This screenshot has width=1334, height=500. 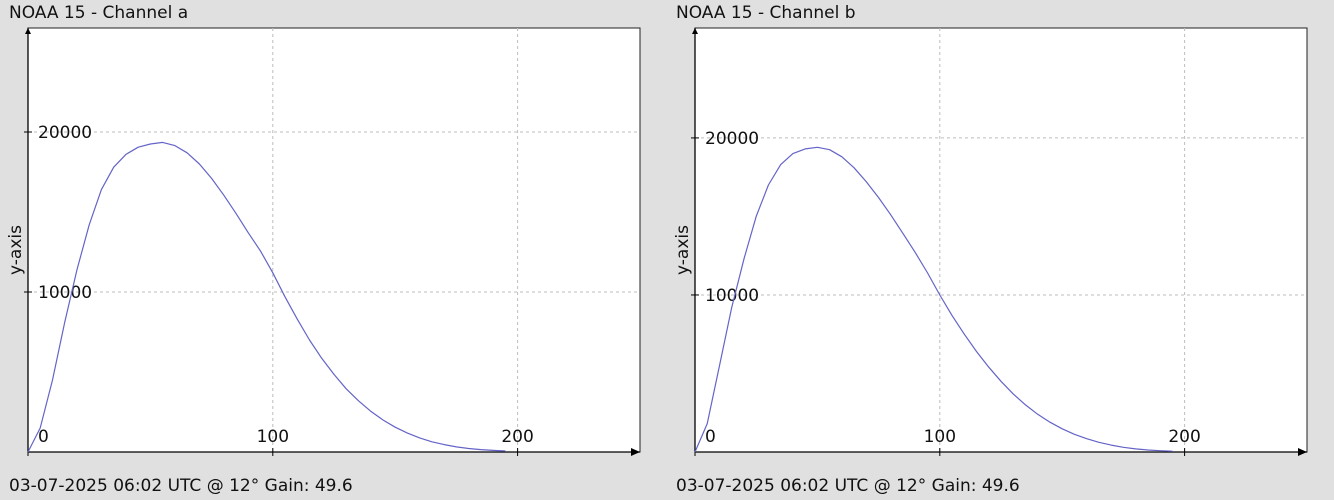 What do you see at coordinates (766, 13) in the screenshot?
I see `chart-title: NOAA 15 - Channel b` at bounding box center [766, 13].